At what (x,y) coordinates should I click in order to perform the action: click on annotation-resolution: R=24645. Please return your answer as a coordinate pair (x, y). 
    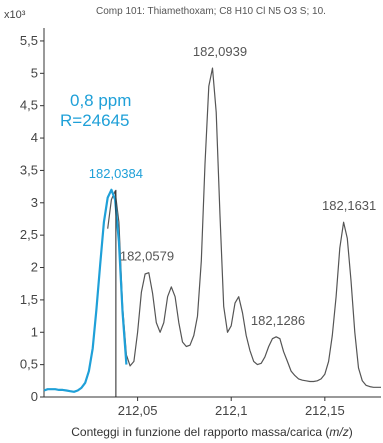
    Looking at the image, I should click on (94, 120).